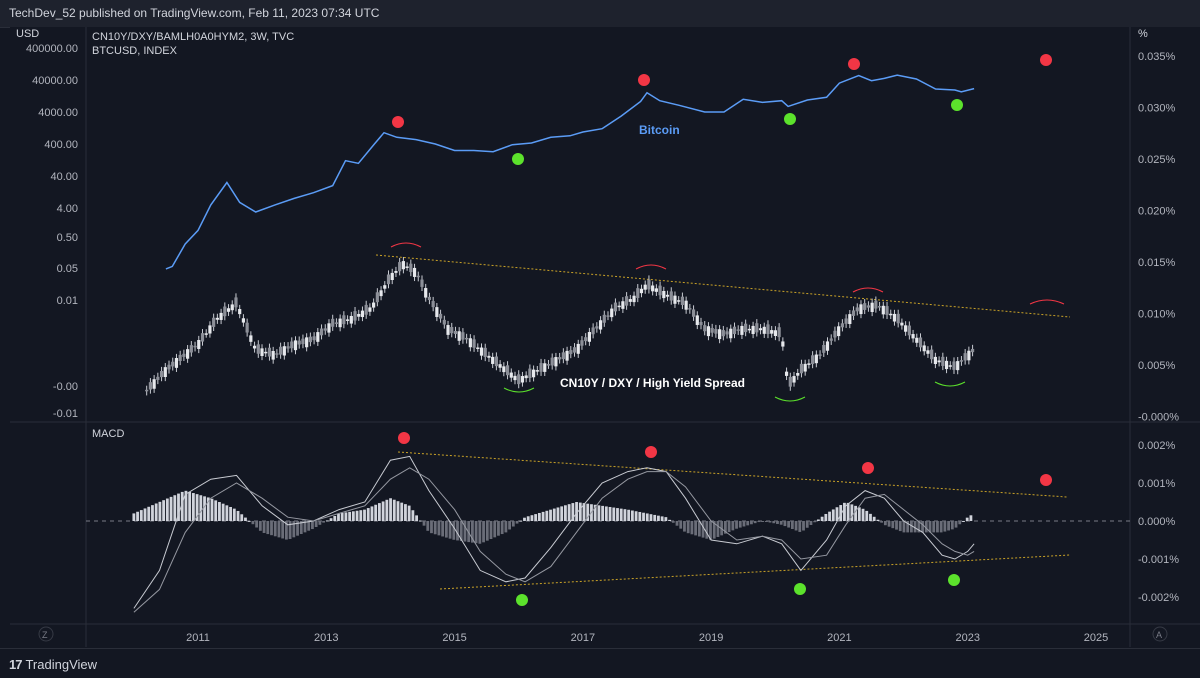  What do you see at coordinates (755, 572) in the screenshot?
I see `macd-lower-trendline` at bounding box center [755, 572].